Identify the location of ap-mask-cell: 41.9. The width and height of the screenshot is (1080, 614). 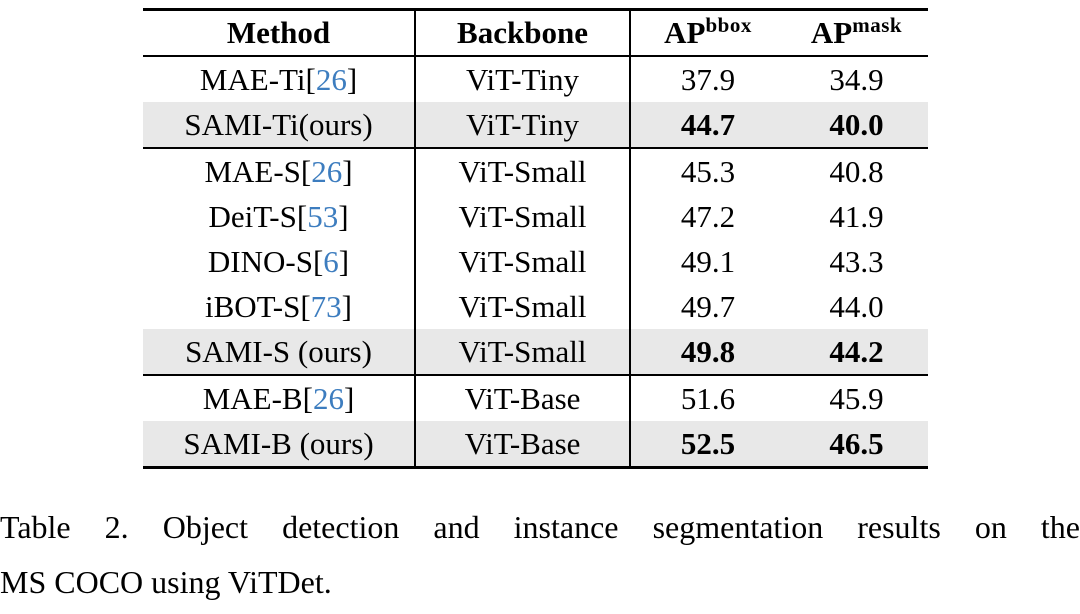
(856, 216).